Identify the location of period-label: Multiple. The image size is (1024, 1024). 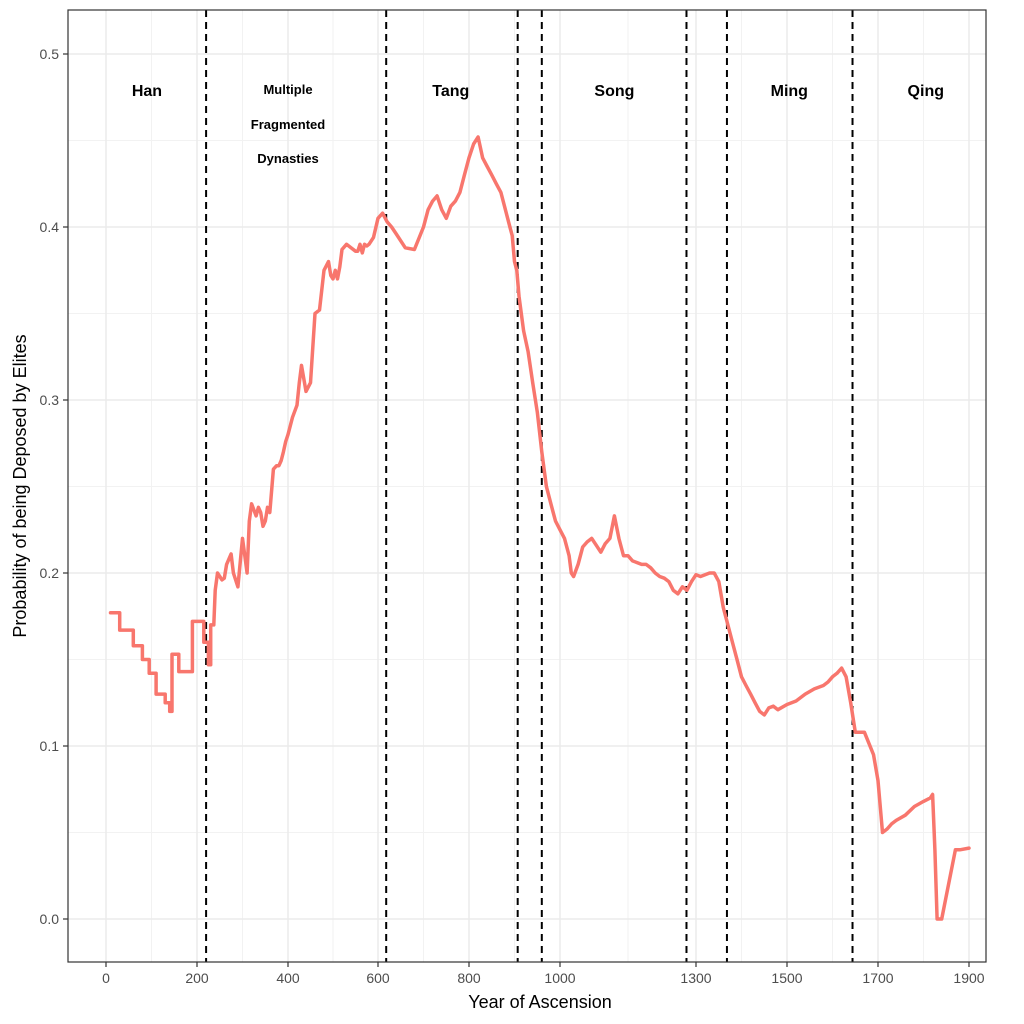
(287, 89).